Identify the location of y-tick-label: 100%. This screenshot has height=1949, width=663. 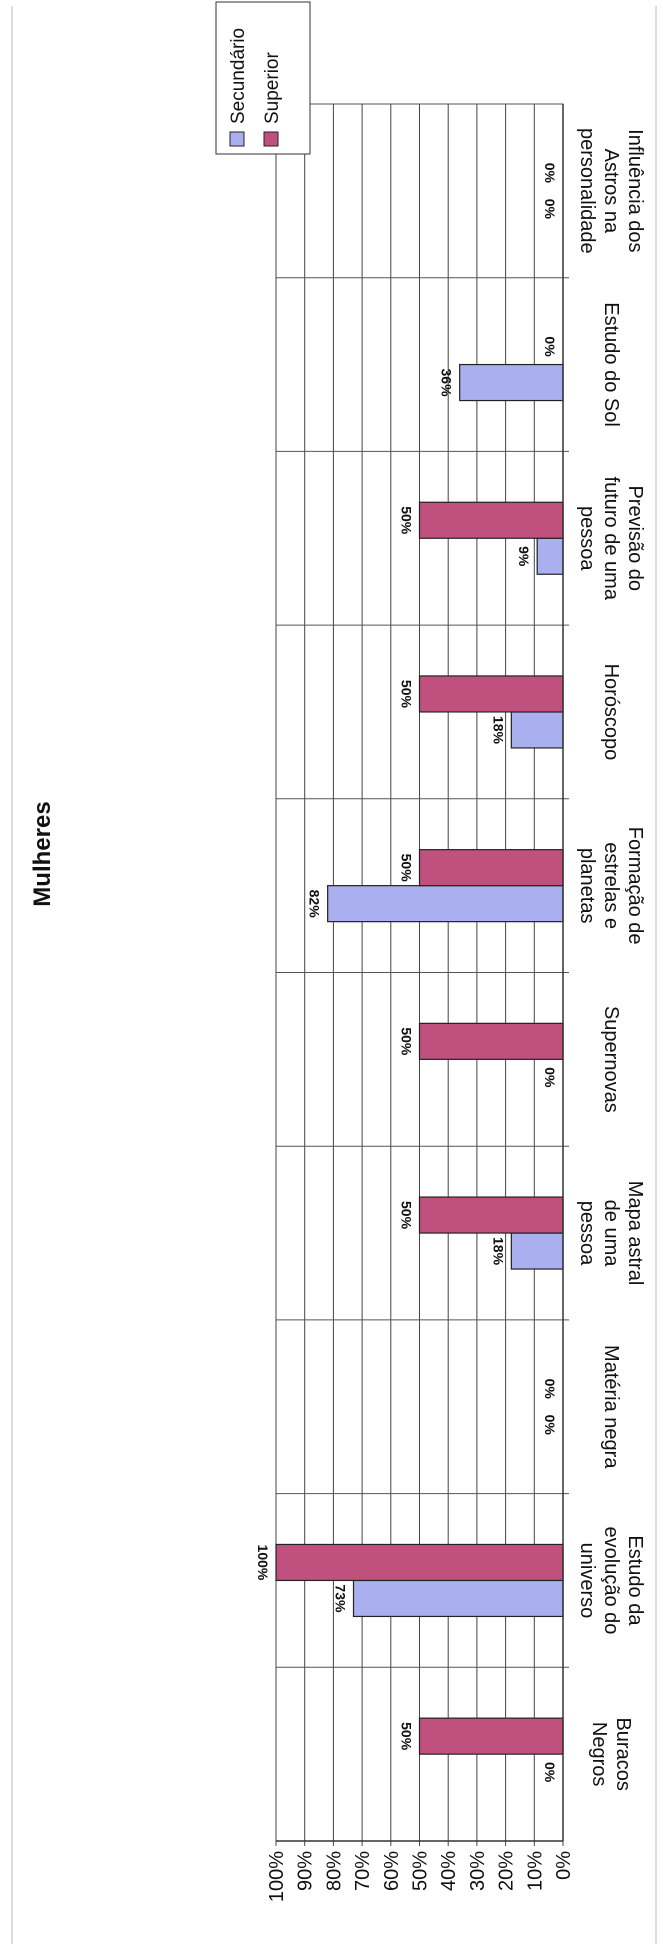
(277, 1876).